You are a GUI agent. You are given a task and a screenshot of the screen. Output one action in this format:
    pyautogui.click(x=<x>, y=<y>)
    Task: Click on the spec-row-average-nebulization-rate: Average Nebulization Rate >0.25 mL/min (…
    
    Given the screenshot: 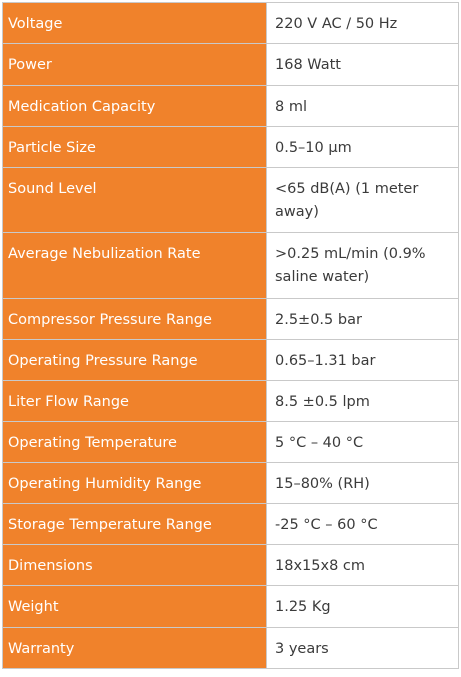 What is the action you would take?
    pyautogui.click(x=230, y=265)
    